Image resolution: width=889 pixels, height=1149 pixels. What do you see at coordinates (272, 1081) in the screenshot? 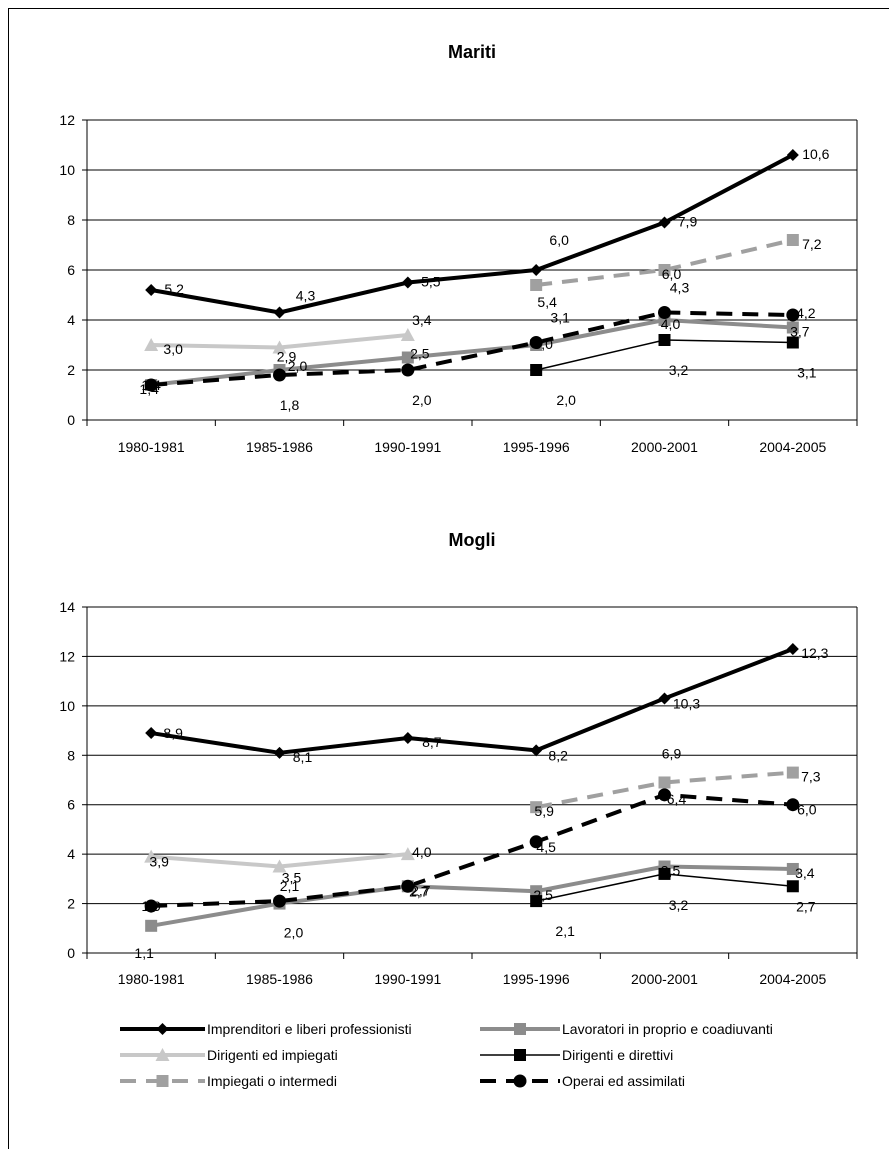
I see `legend-label: Impiegati o intermedi` at bounding box center [272, 1081].